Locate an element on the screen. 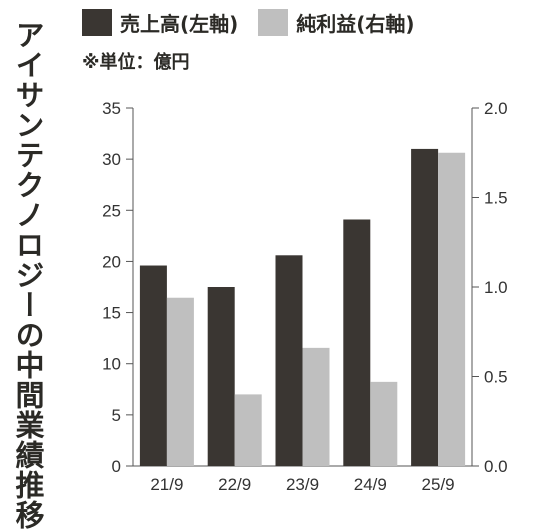 Image resolution: width=547 pixels, height=530 pixels. legend-swatch-net-income is located at coordinates (273, 22).